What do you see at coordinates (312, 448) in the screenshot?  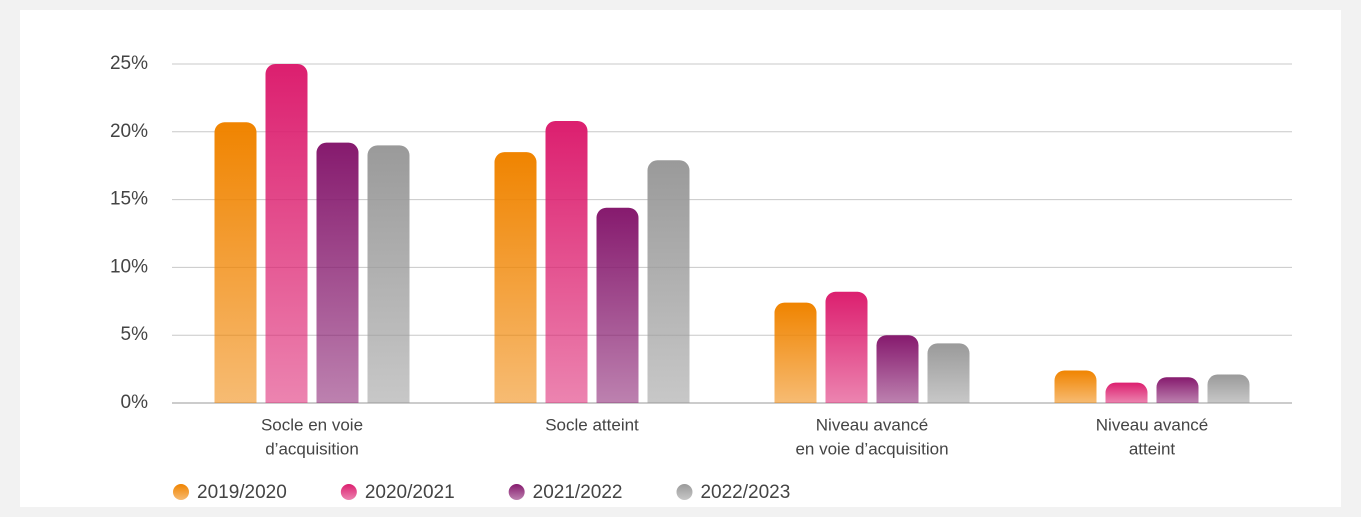 I see `x-tick-label: d’acquisition` at bounding box center [312, 448].